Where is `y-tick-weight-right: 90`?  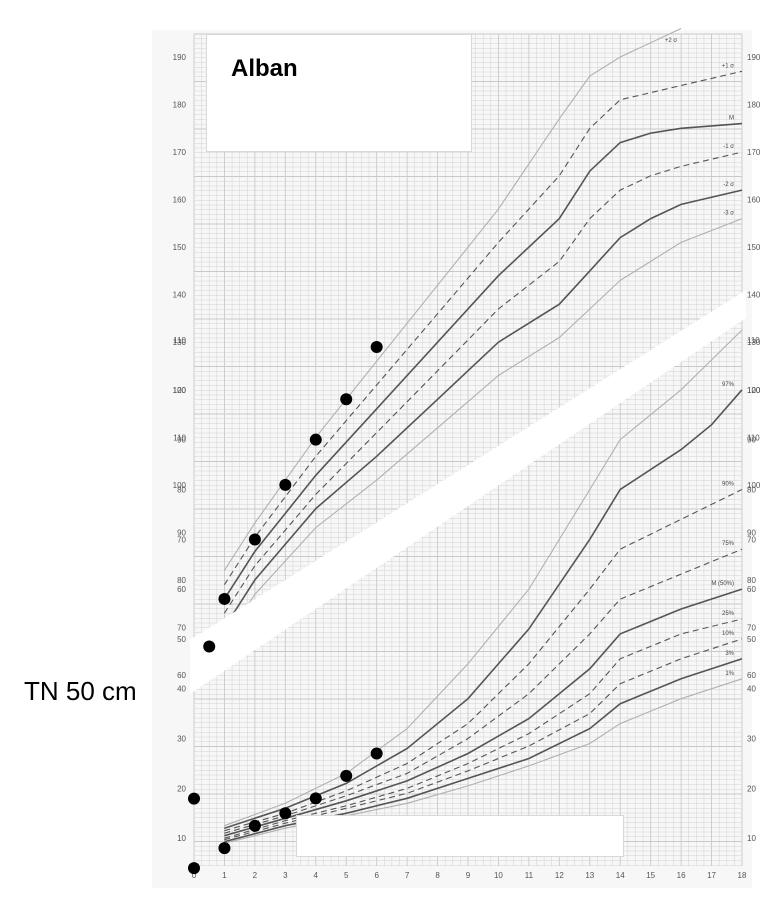 y-tick-weight-right: 90 is located at coordinates (751, 440).